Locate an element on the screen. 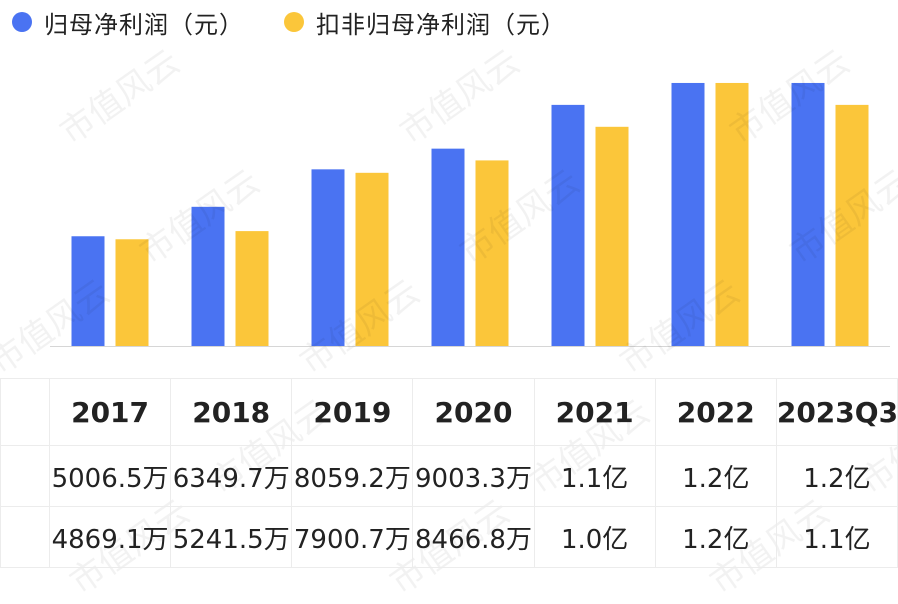 This screenshot has height=604, width=898. table-corner is located at coordinates (25, 412).